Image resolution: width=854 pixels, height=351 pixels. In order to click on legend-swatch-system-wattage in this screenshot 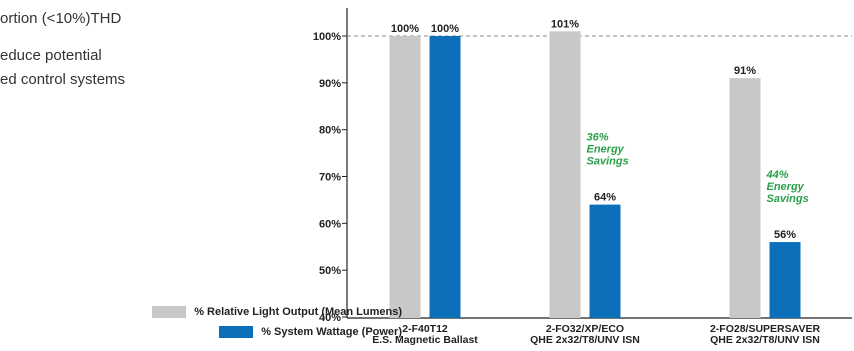, I will do `click(236, 332)`.